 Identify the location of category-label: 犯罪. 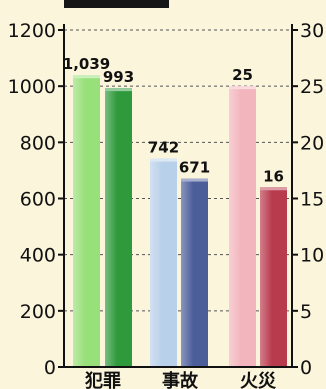
(102, 379).